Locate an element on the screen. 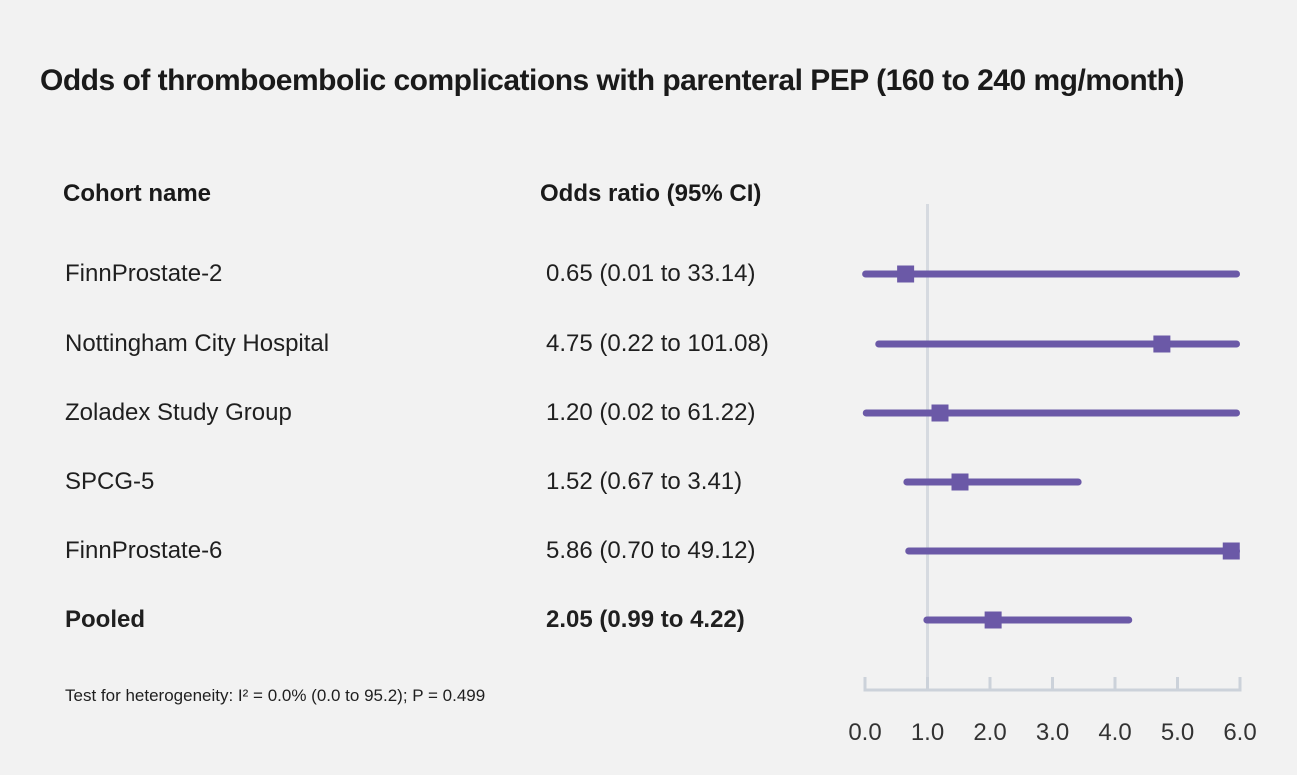 This screenshot has width=1297, height=775. odds-ratio-value: 4.75 (0.22 to 101.08) is located at coordinates (657, 343).